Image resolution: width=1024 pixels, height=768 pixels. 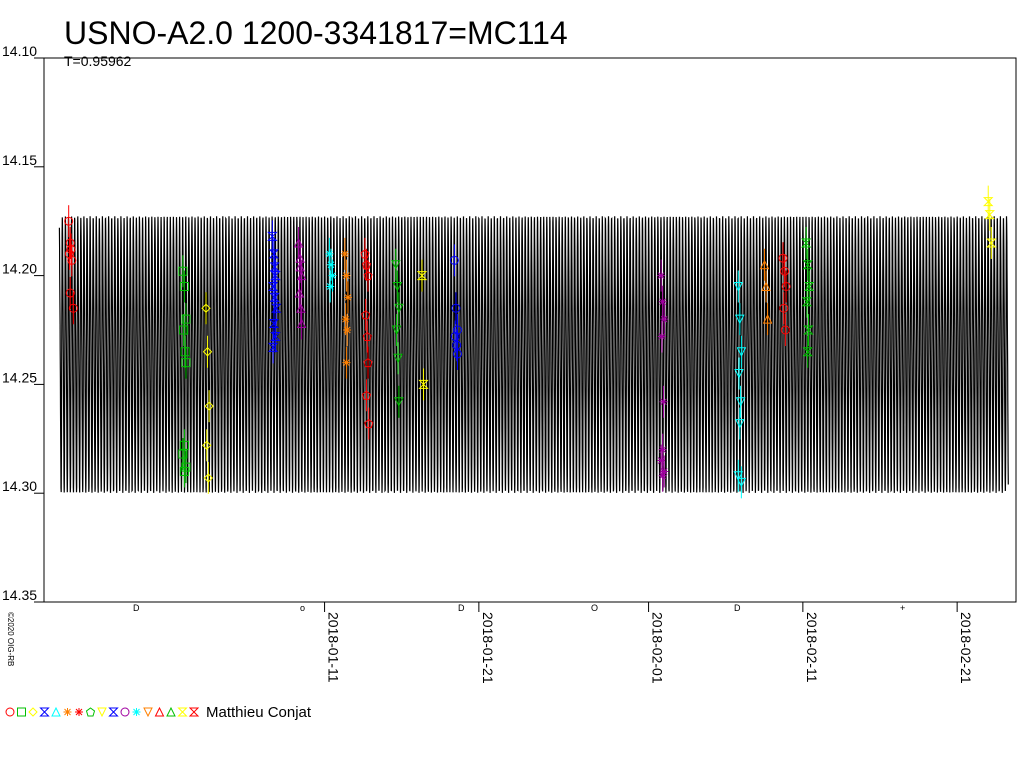 What do you see at coordinates (19, 486) in the screenshot?
I see `y-tick-label: 14.30` at bounding box center [19, 486].